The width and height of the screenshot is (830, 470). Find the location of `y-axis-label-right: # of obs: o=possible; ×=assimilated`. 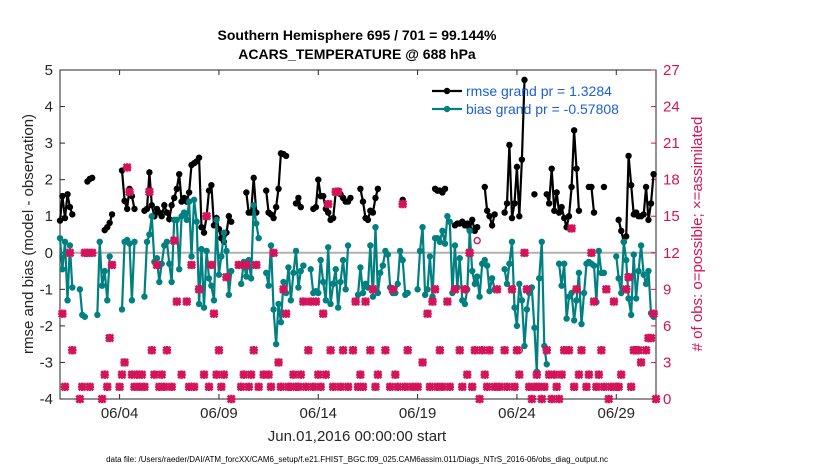

y-axis-label-right: # of obs: o=possible; ×=assimilated is located at coordinates (697, 234).